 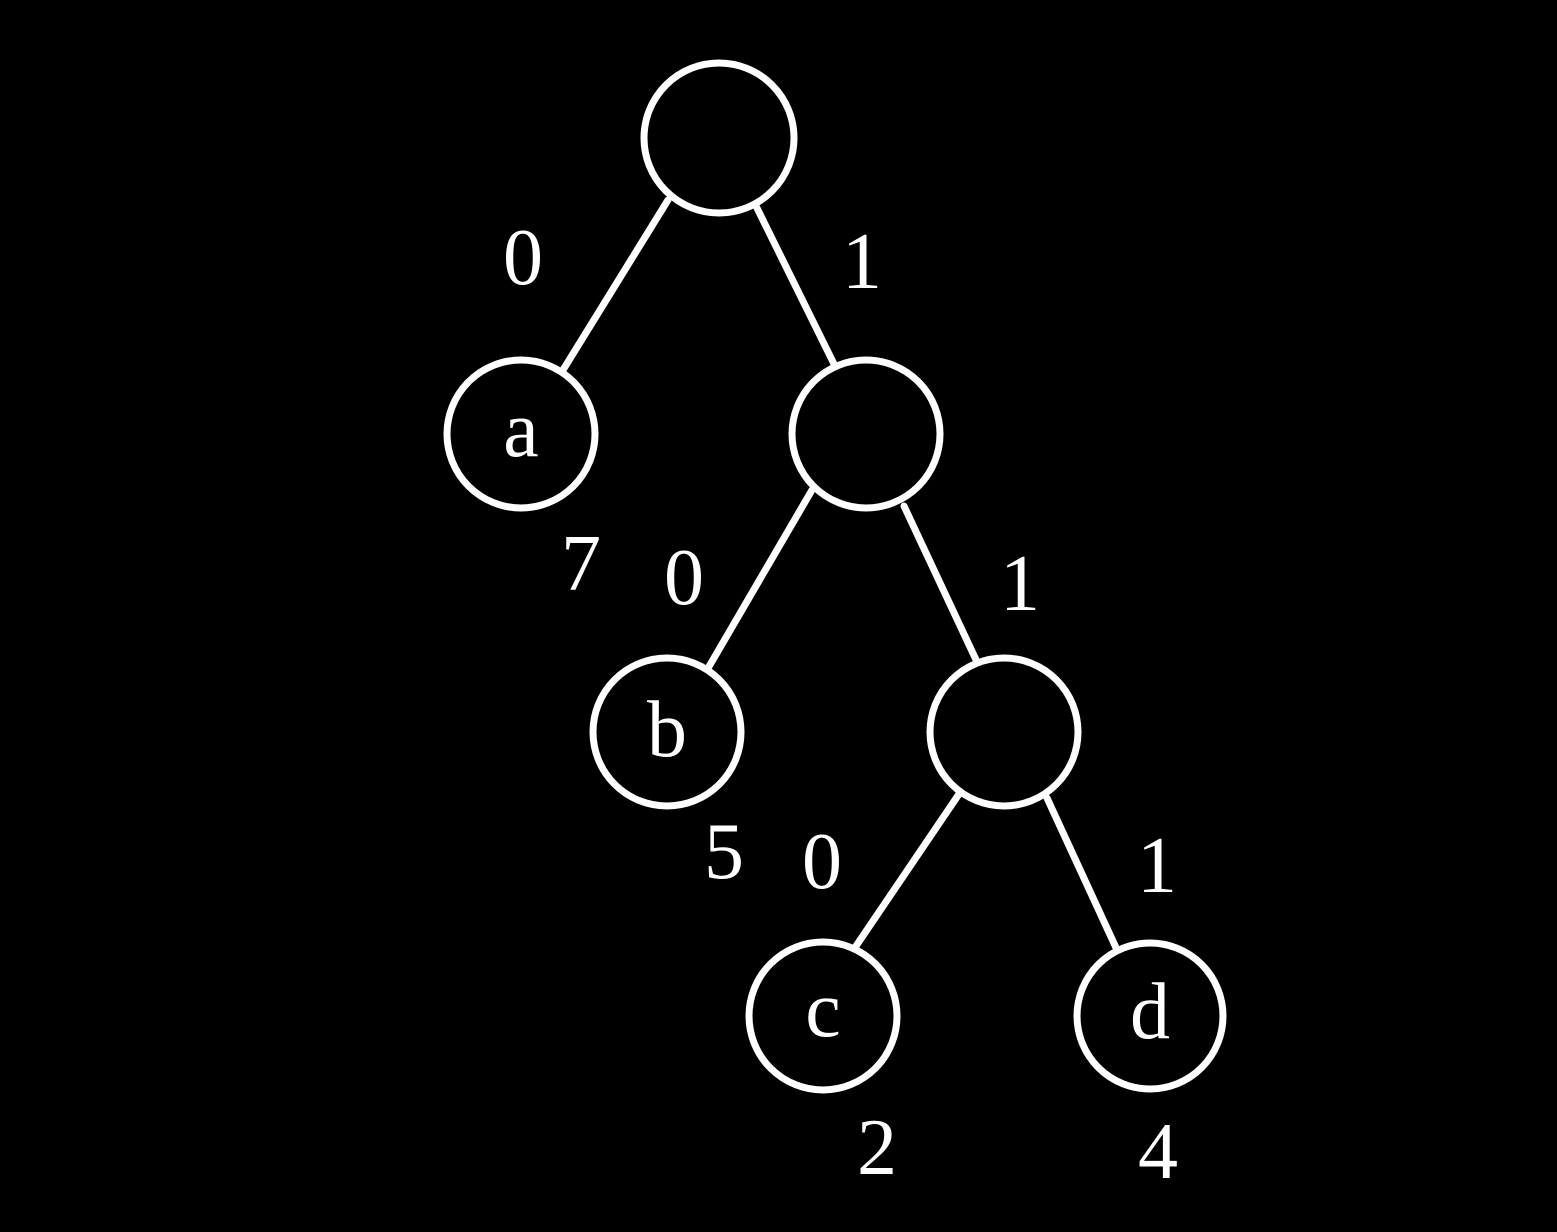 I want to click on node-c-weight: 2, so click(x=877, y=1148).